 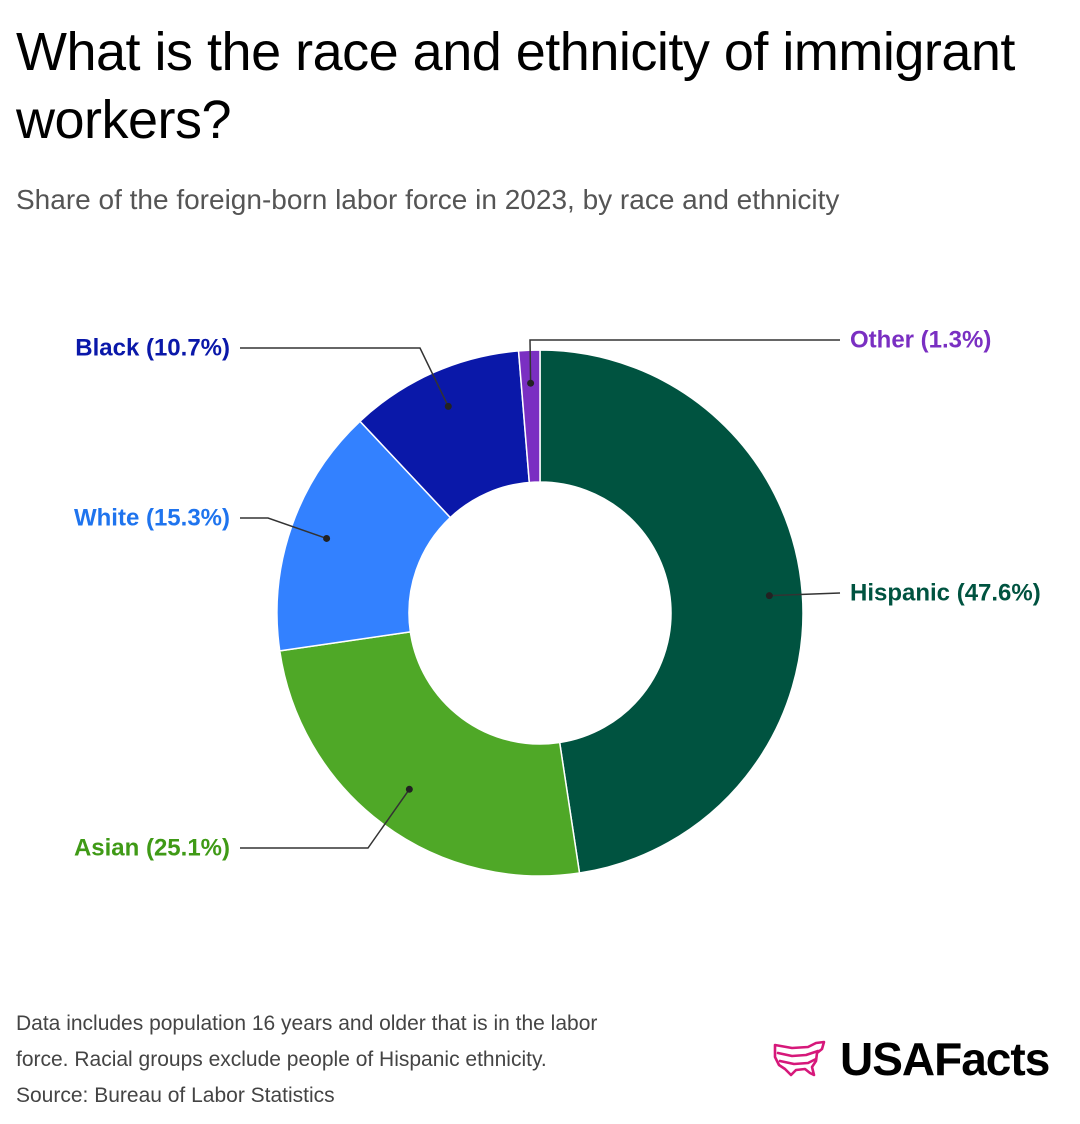 I want to click on leader-line-other, so click(x=684, y=361).